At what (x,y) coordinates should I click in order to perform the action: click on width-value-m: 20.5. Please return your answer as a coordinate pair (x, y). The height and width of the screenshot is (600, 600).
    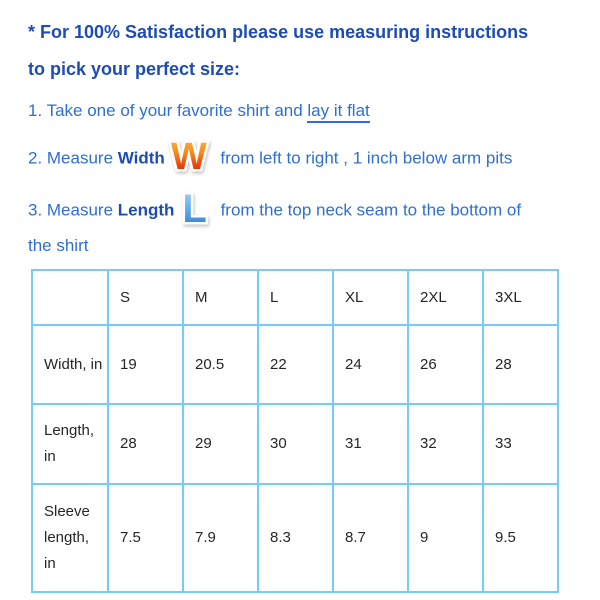
    Looking at the image, I should click on (220, 364).